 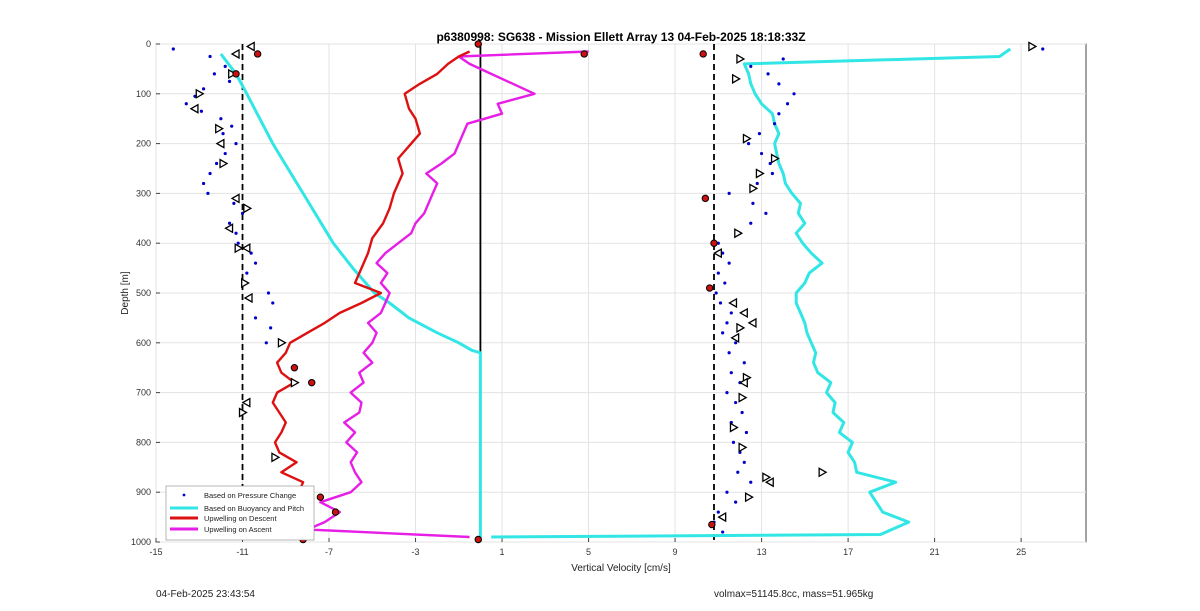 I want to click on legend-label-descent: Upwelling on Descent, so click(x=240, y=518).